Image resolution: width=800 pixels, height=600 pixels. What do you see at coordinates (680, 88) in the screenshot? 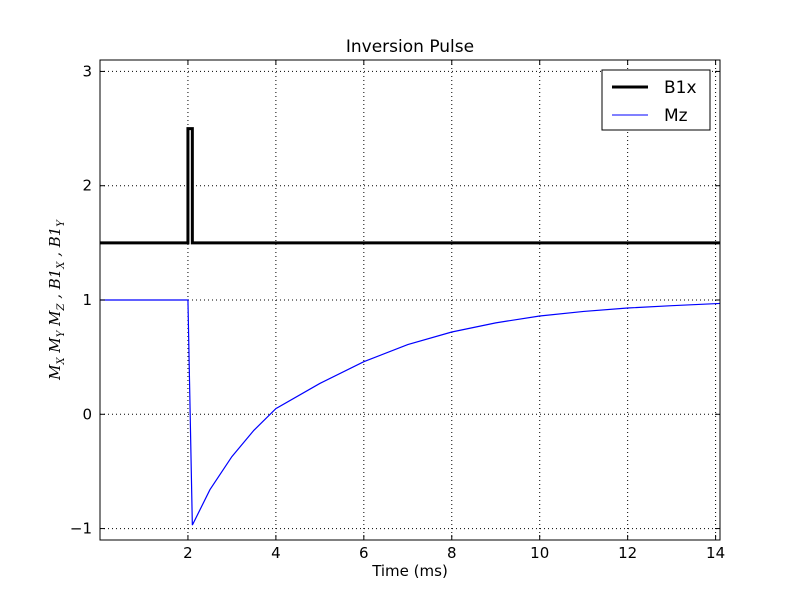
I see `legend-label-b1x: B1x` at bounding box center [680, 88].